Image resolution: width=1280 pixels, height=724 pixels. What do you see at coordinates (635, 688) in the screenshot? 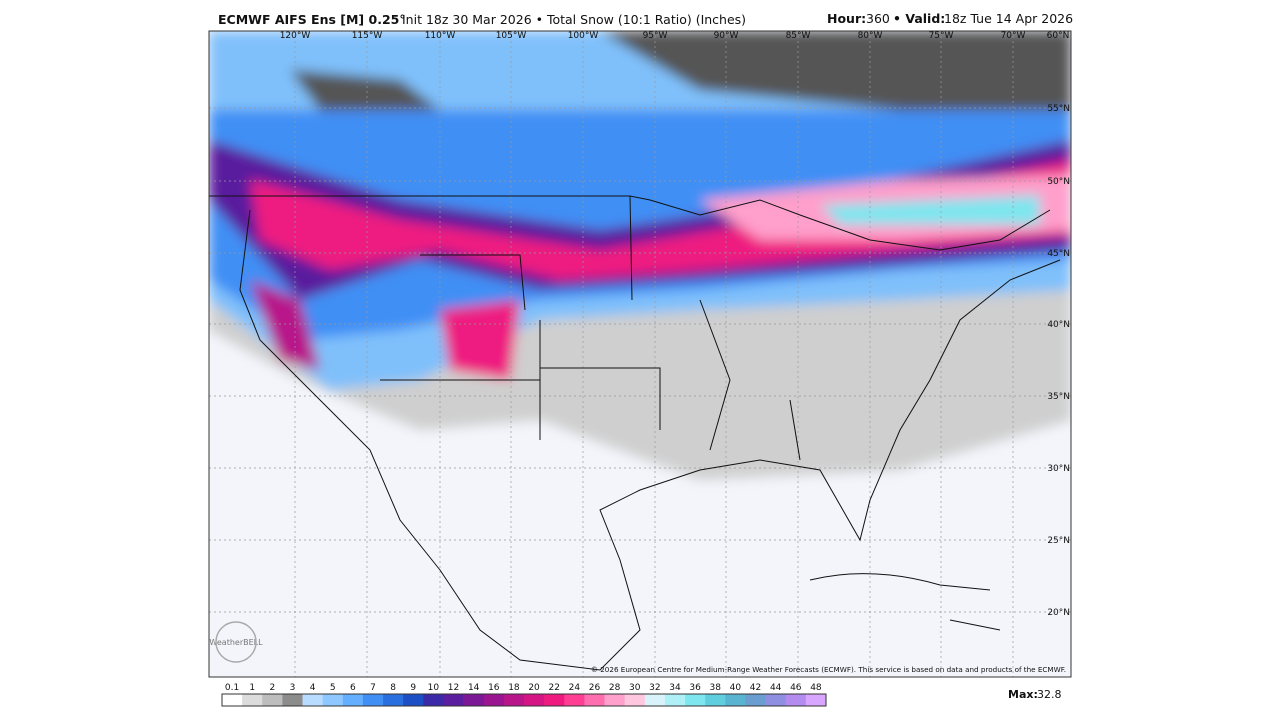
I see `legend-label: 30` at bounding box center [635, 688].